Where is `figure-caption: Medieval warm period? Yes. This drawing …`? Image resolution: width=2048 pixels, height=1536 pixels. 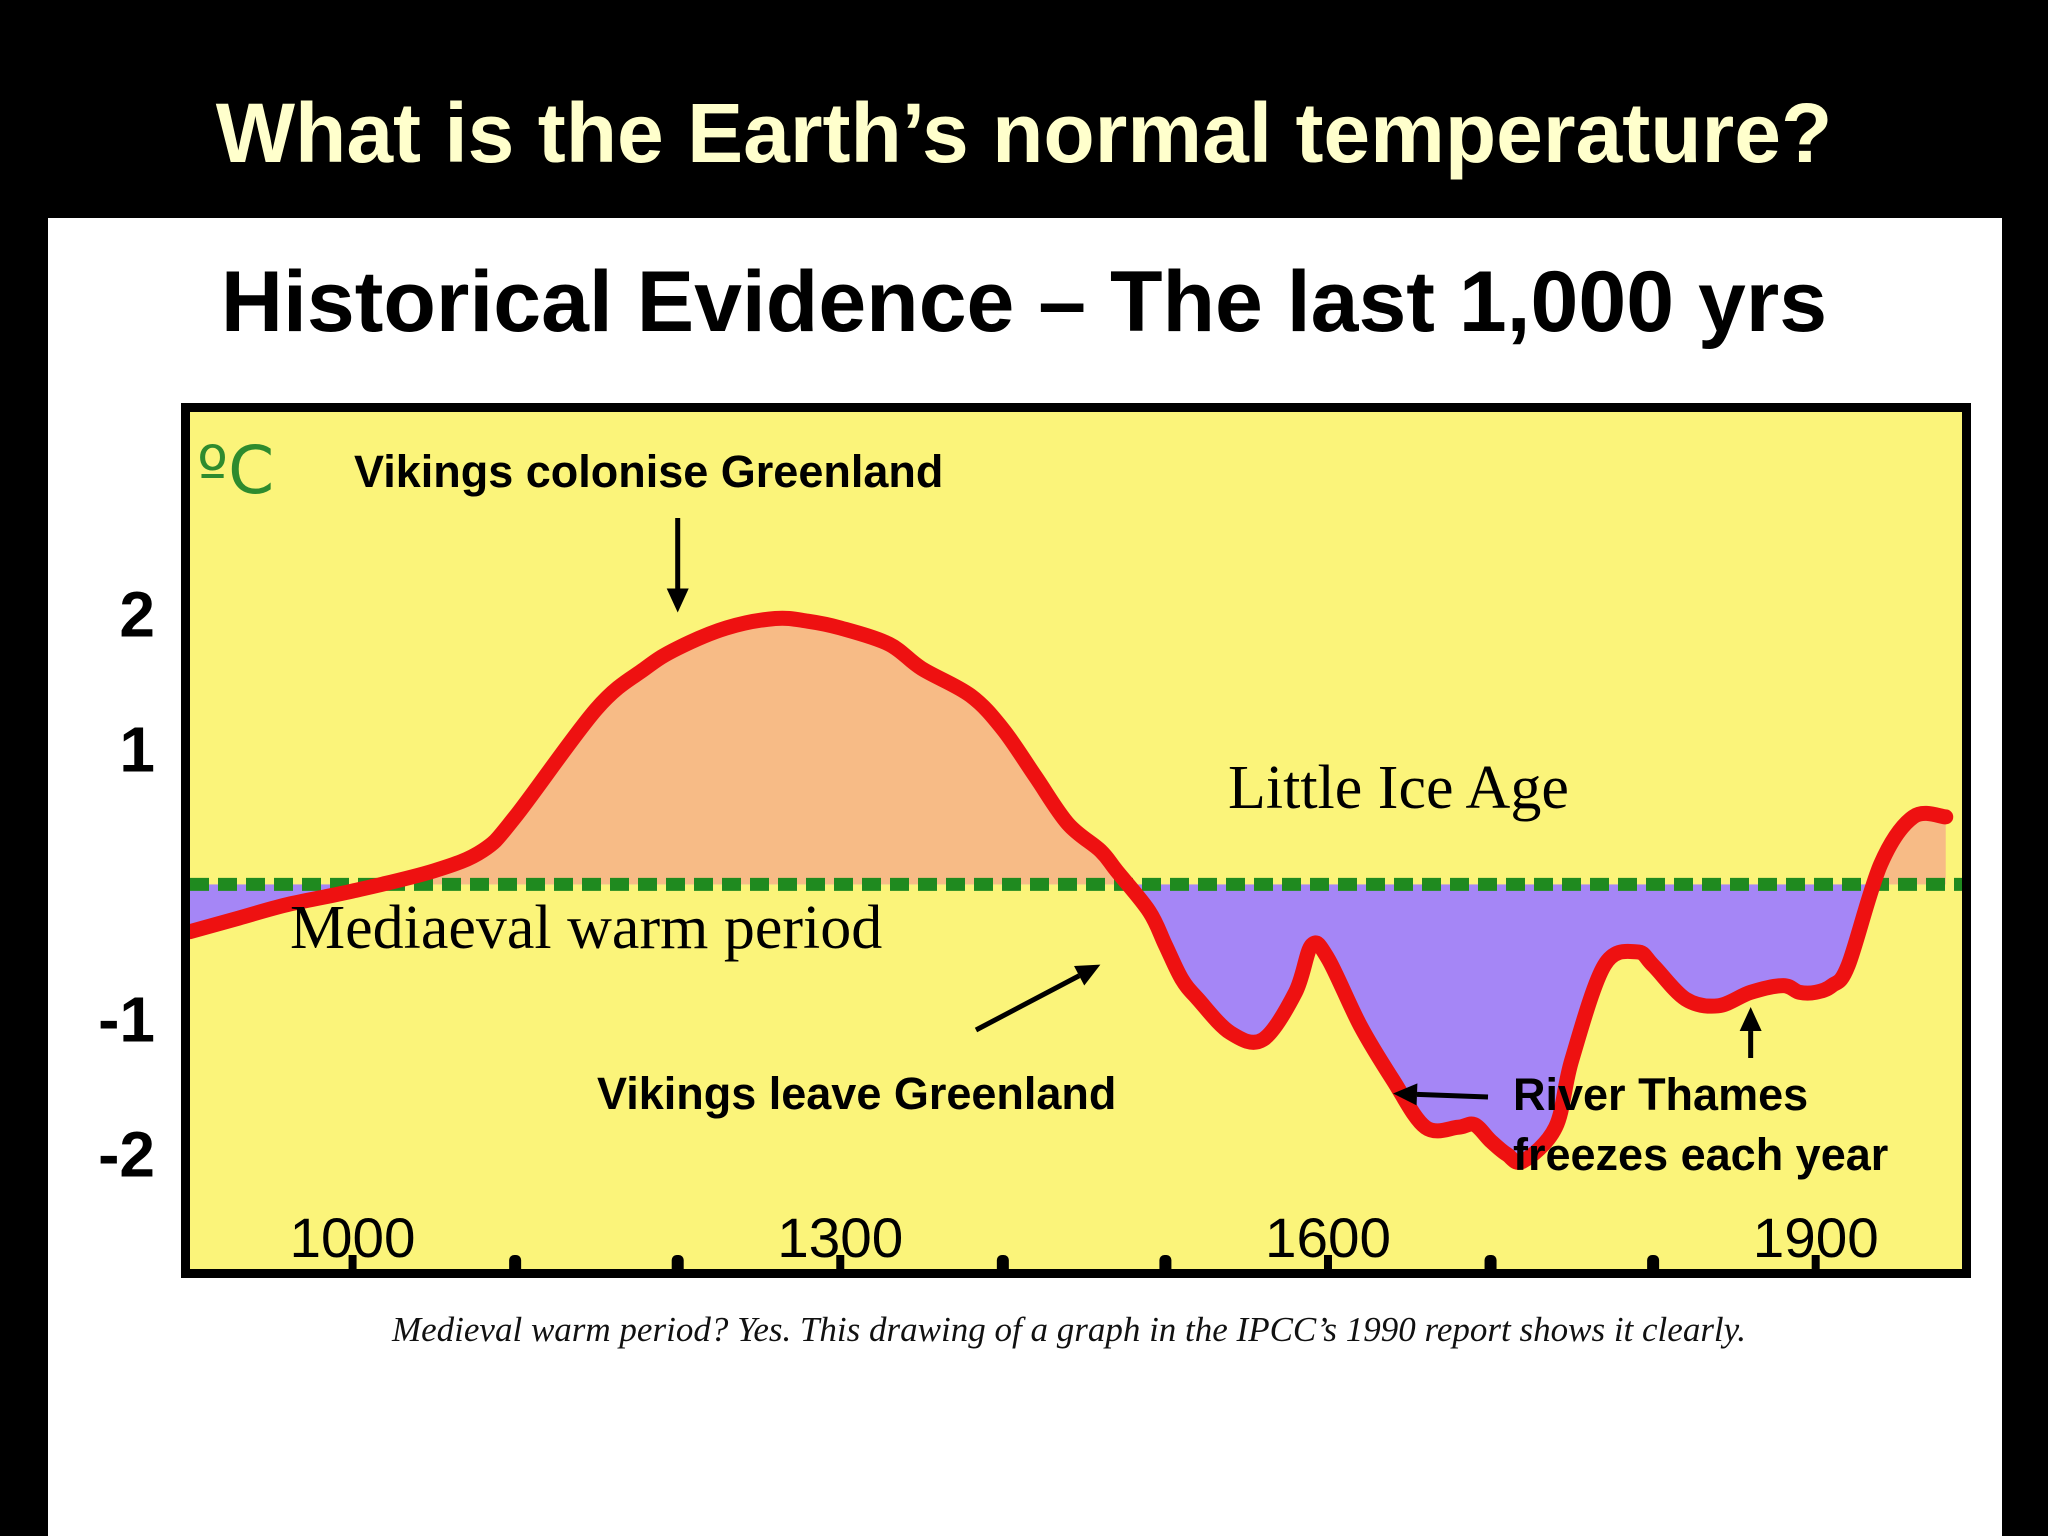
figure-caption: Medieval warm period? Yes. This drawing … is located at coordinates (1069, 1329).